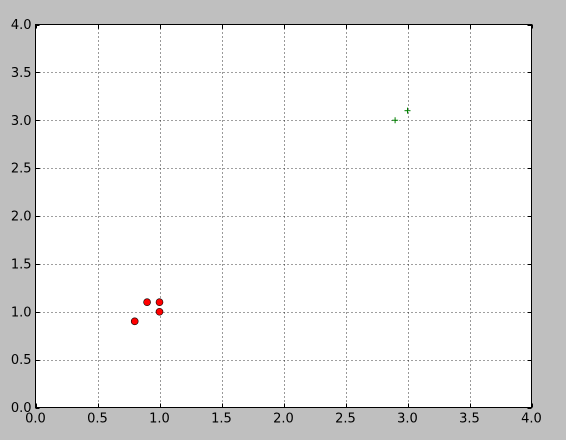  I want to click on x-tick-label: 1.0, so click(159, 419).